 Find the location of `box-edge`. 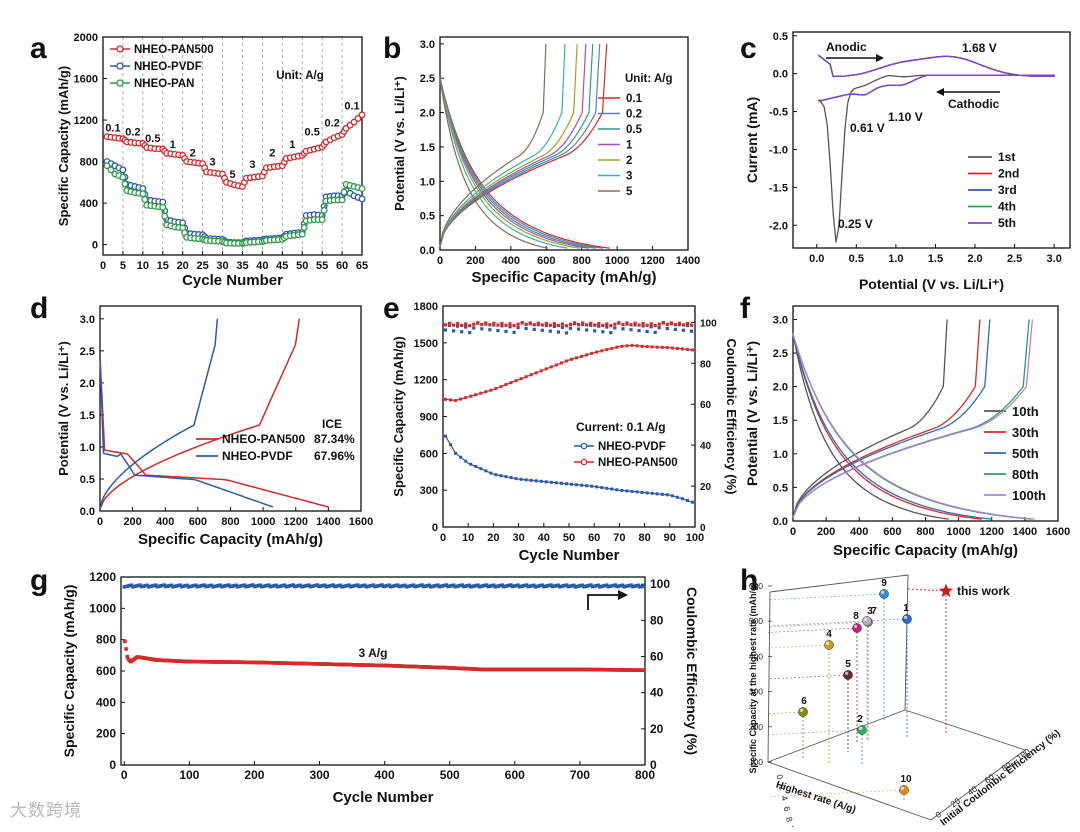

box-edge is located at coordinates (906, 642).